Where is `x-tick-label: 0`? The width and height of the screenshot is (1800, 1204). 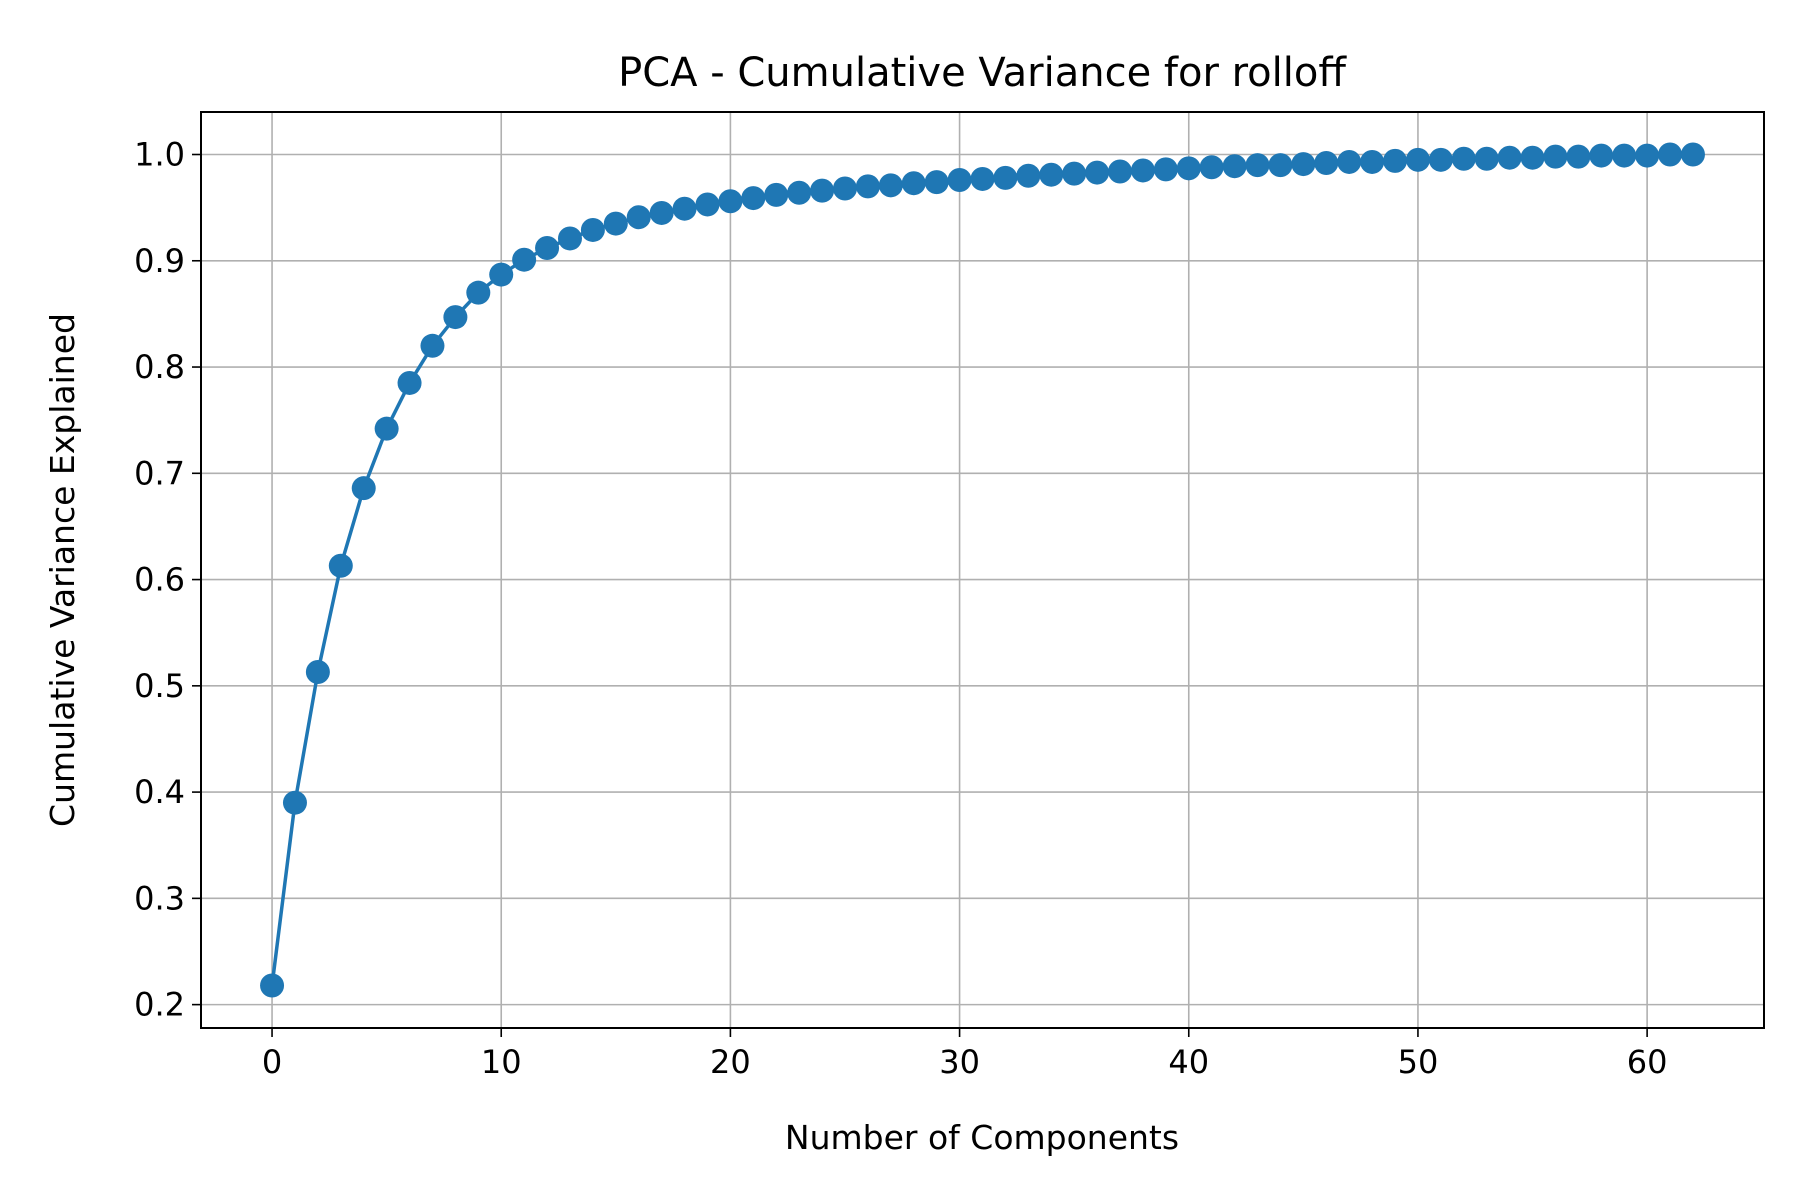 x-tick-label: 0 is located at coordinates (272, 1062).